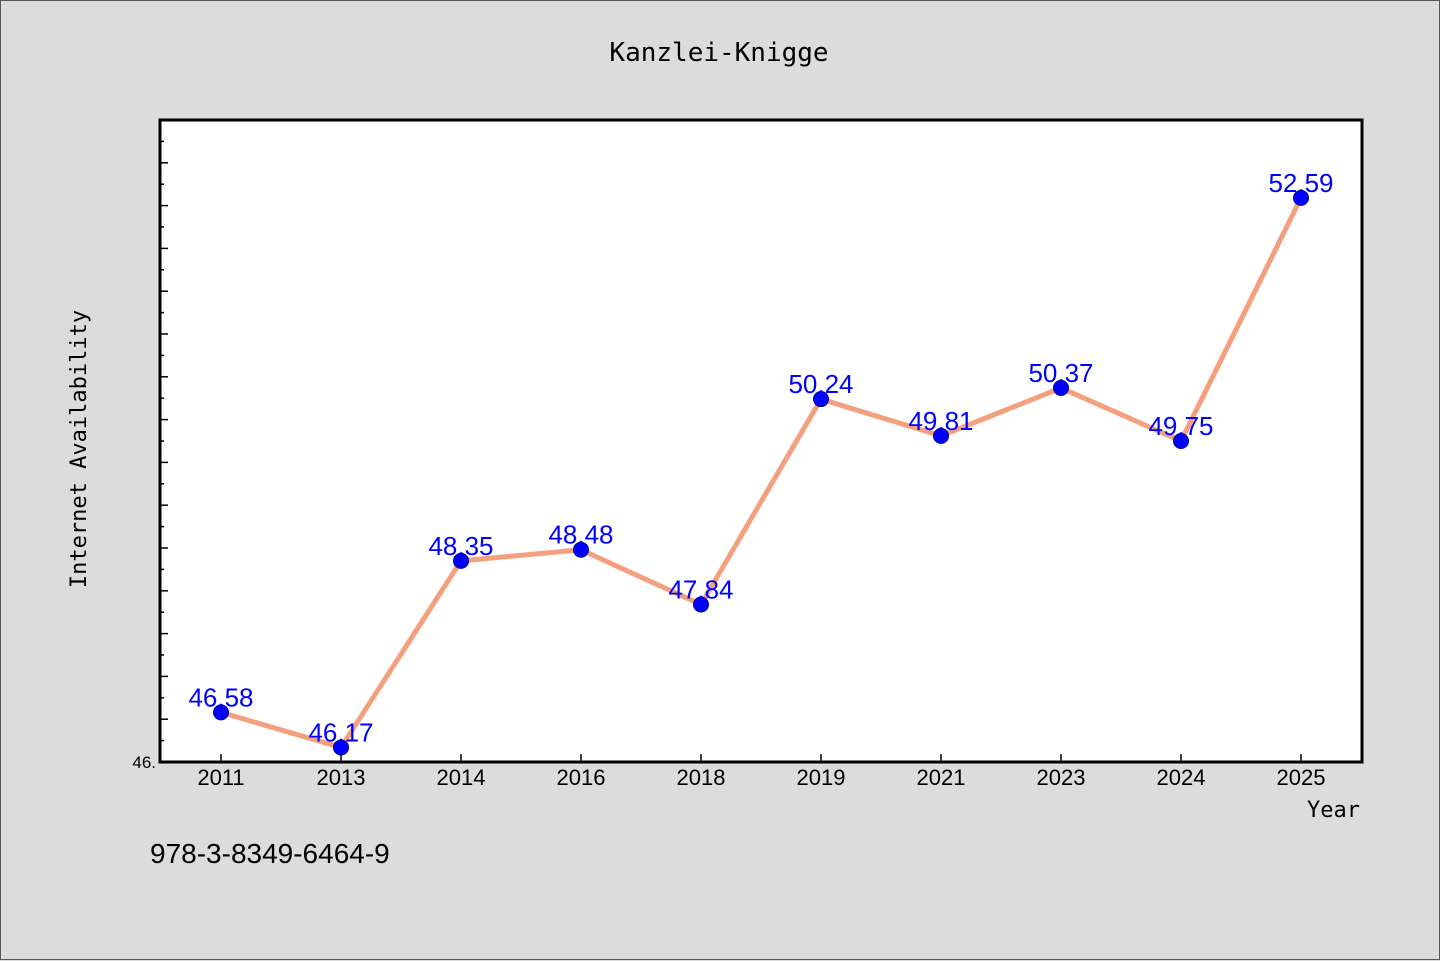  I want to click on data-label: 47.84, so click(700, 589).